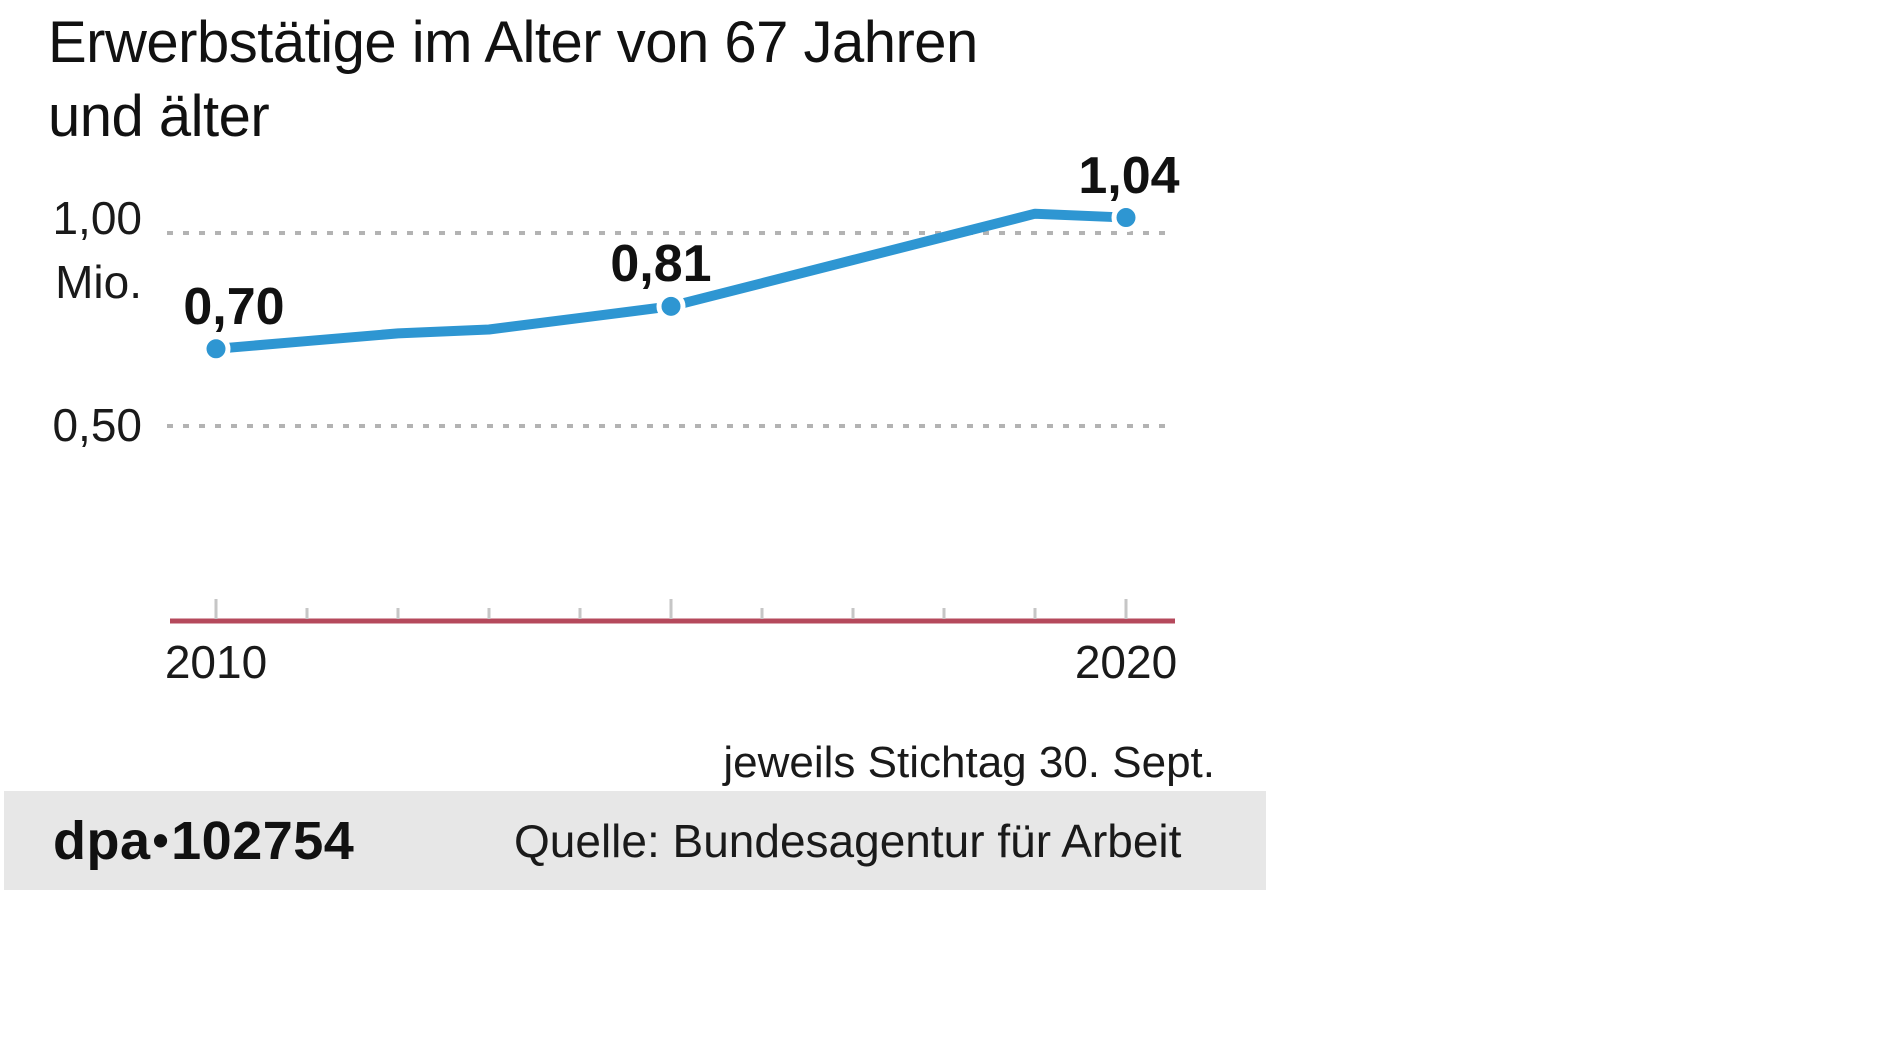 The height and width of the screenshot is (1056, 1880). I want to click on agency-credit: dpa•102754, so click(203, 841).